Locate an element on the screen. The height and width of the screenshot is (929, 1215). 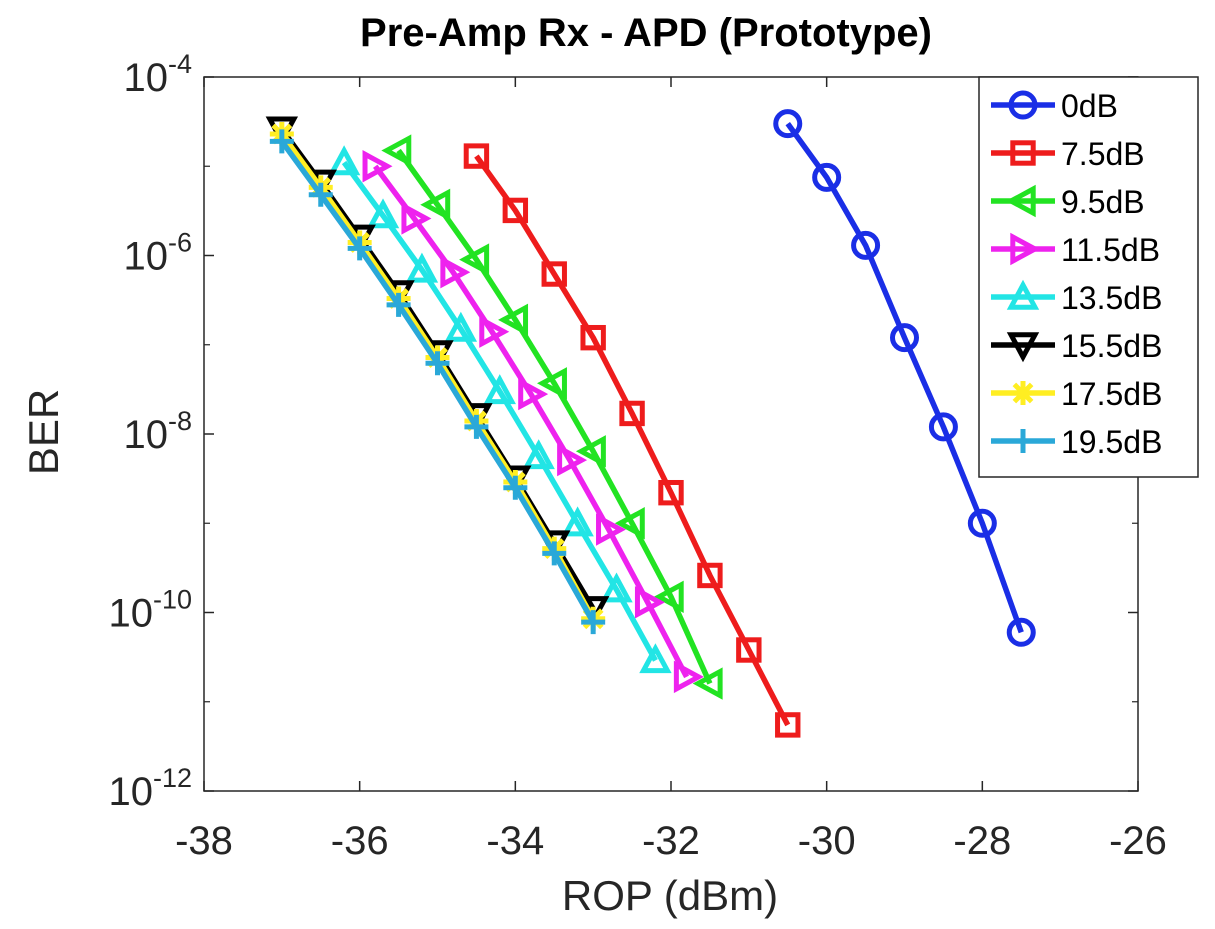
legend-entry: 15.5dB is located at coordinates (1076, 346).